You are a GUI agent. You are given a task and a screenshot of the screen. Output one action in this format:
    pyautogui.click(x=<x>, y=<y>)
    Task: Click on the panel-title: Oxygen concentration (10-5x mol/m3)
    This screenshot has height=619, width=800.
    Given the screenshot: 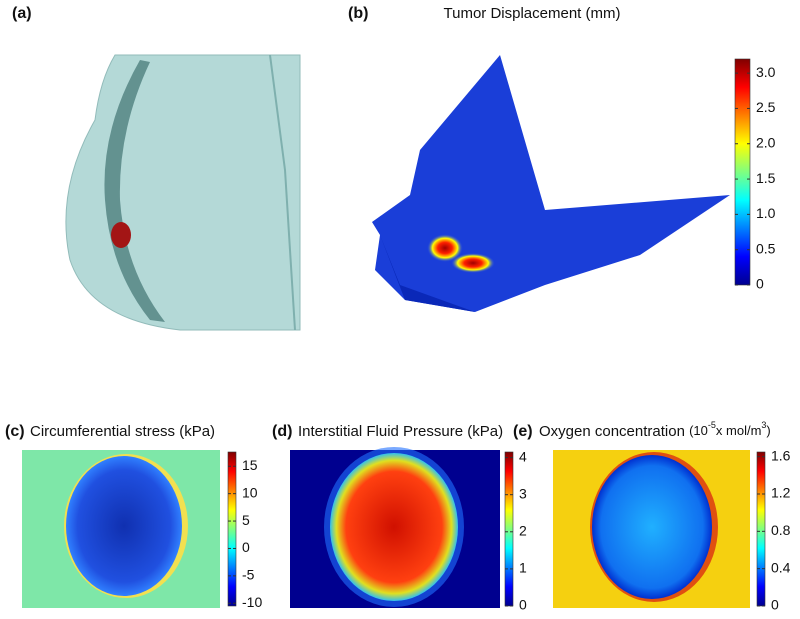 What is the action you would take?
    pyautogui.click(x=655, y=430)
    